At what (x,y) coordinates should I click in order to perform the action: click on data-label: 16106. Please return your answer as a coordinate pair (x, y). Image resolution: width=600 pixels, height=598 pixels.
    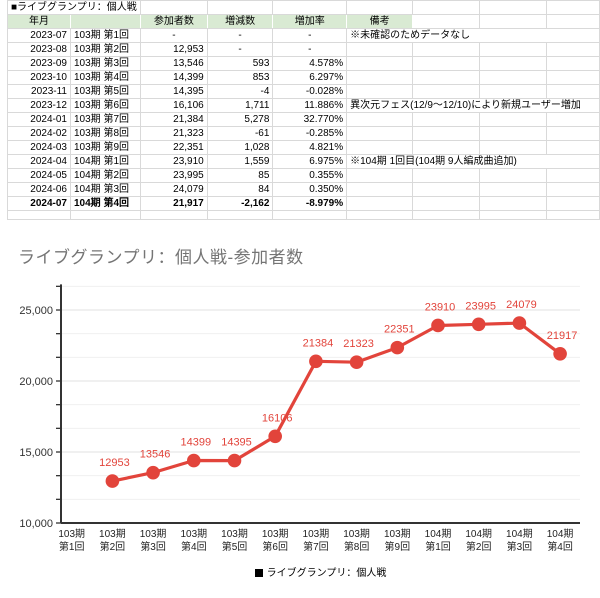
    Looking at the image, I should click on (277, 418).